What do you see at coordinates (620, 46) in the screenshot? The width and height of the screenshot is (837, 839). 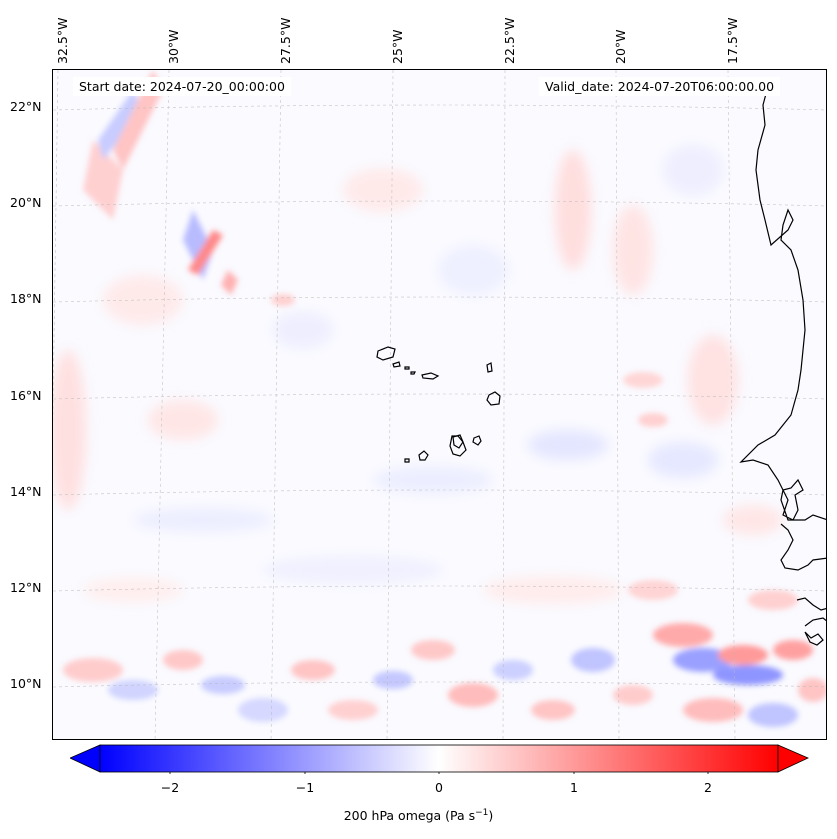 I see `lon-label-20w: 20°W` at bounding box center [620, 46].